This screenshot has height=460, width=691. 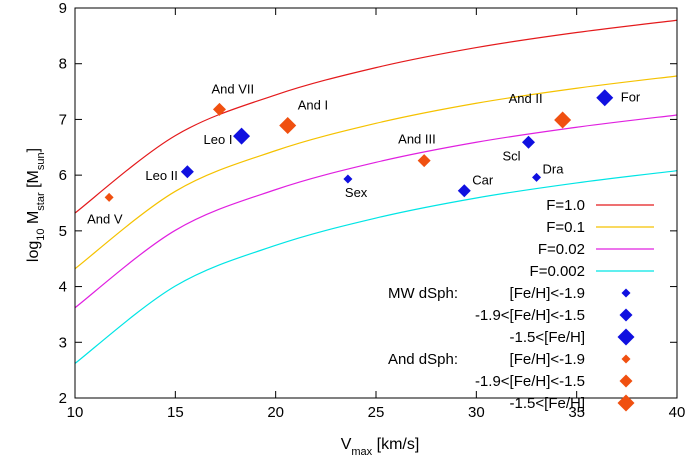 What do you see at coordinates (380, 447) in the screenshot?
I see `x-axis-label: Vmax [km/s]` at bounding box center [380, 447].